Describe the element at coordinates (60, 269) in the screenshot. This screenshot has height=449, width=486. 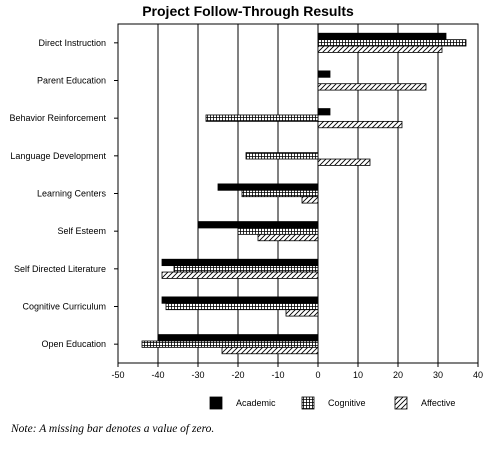
I see `category-label: Self Directed Literature` at that location.